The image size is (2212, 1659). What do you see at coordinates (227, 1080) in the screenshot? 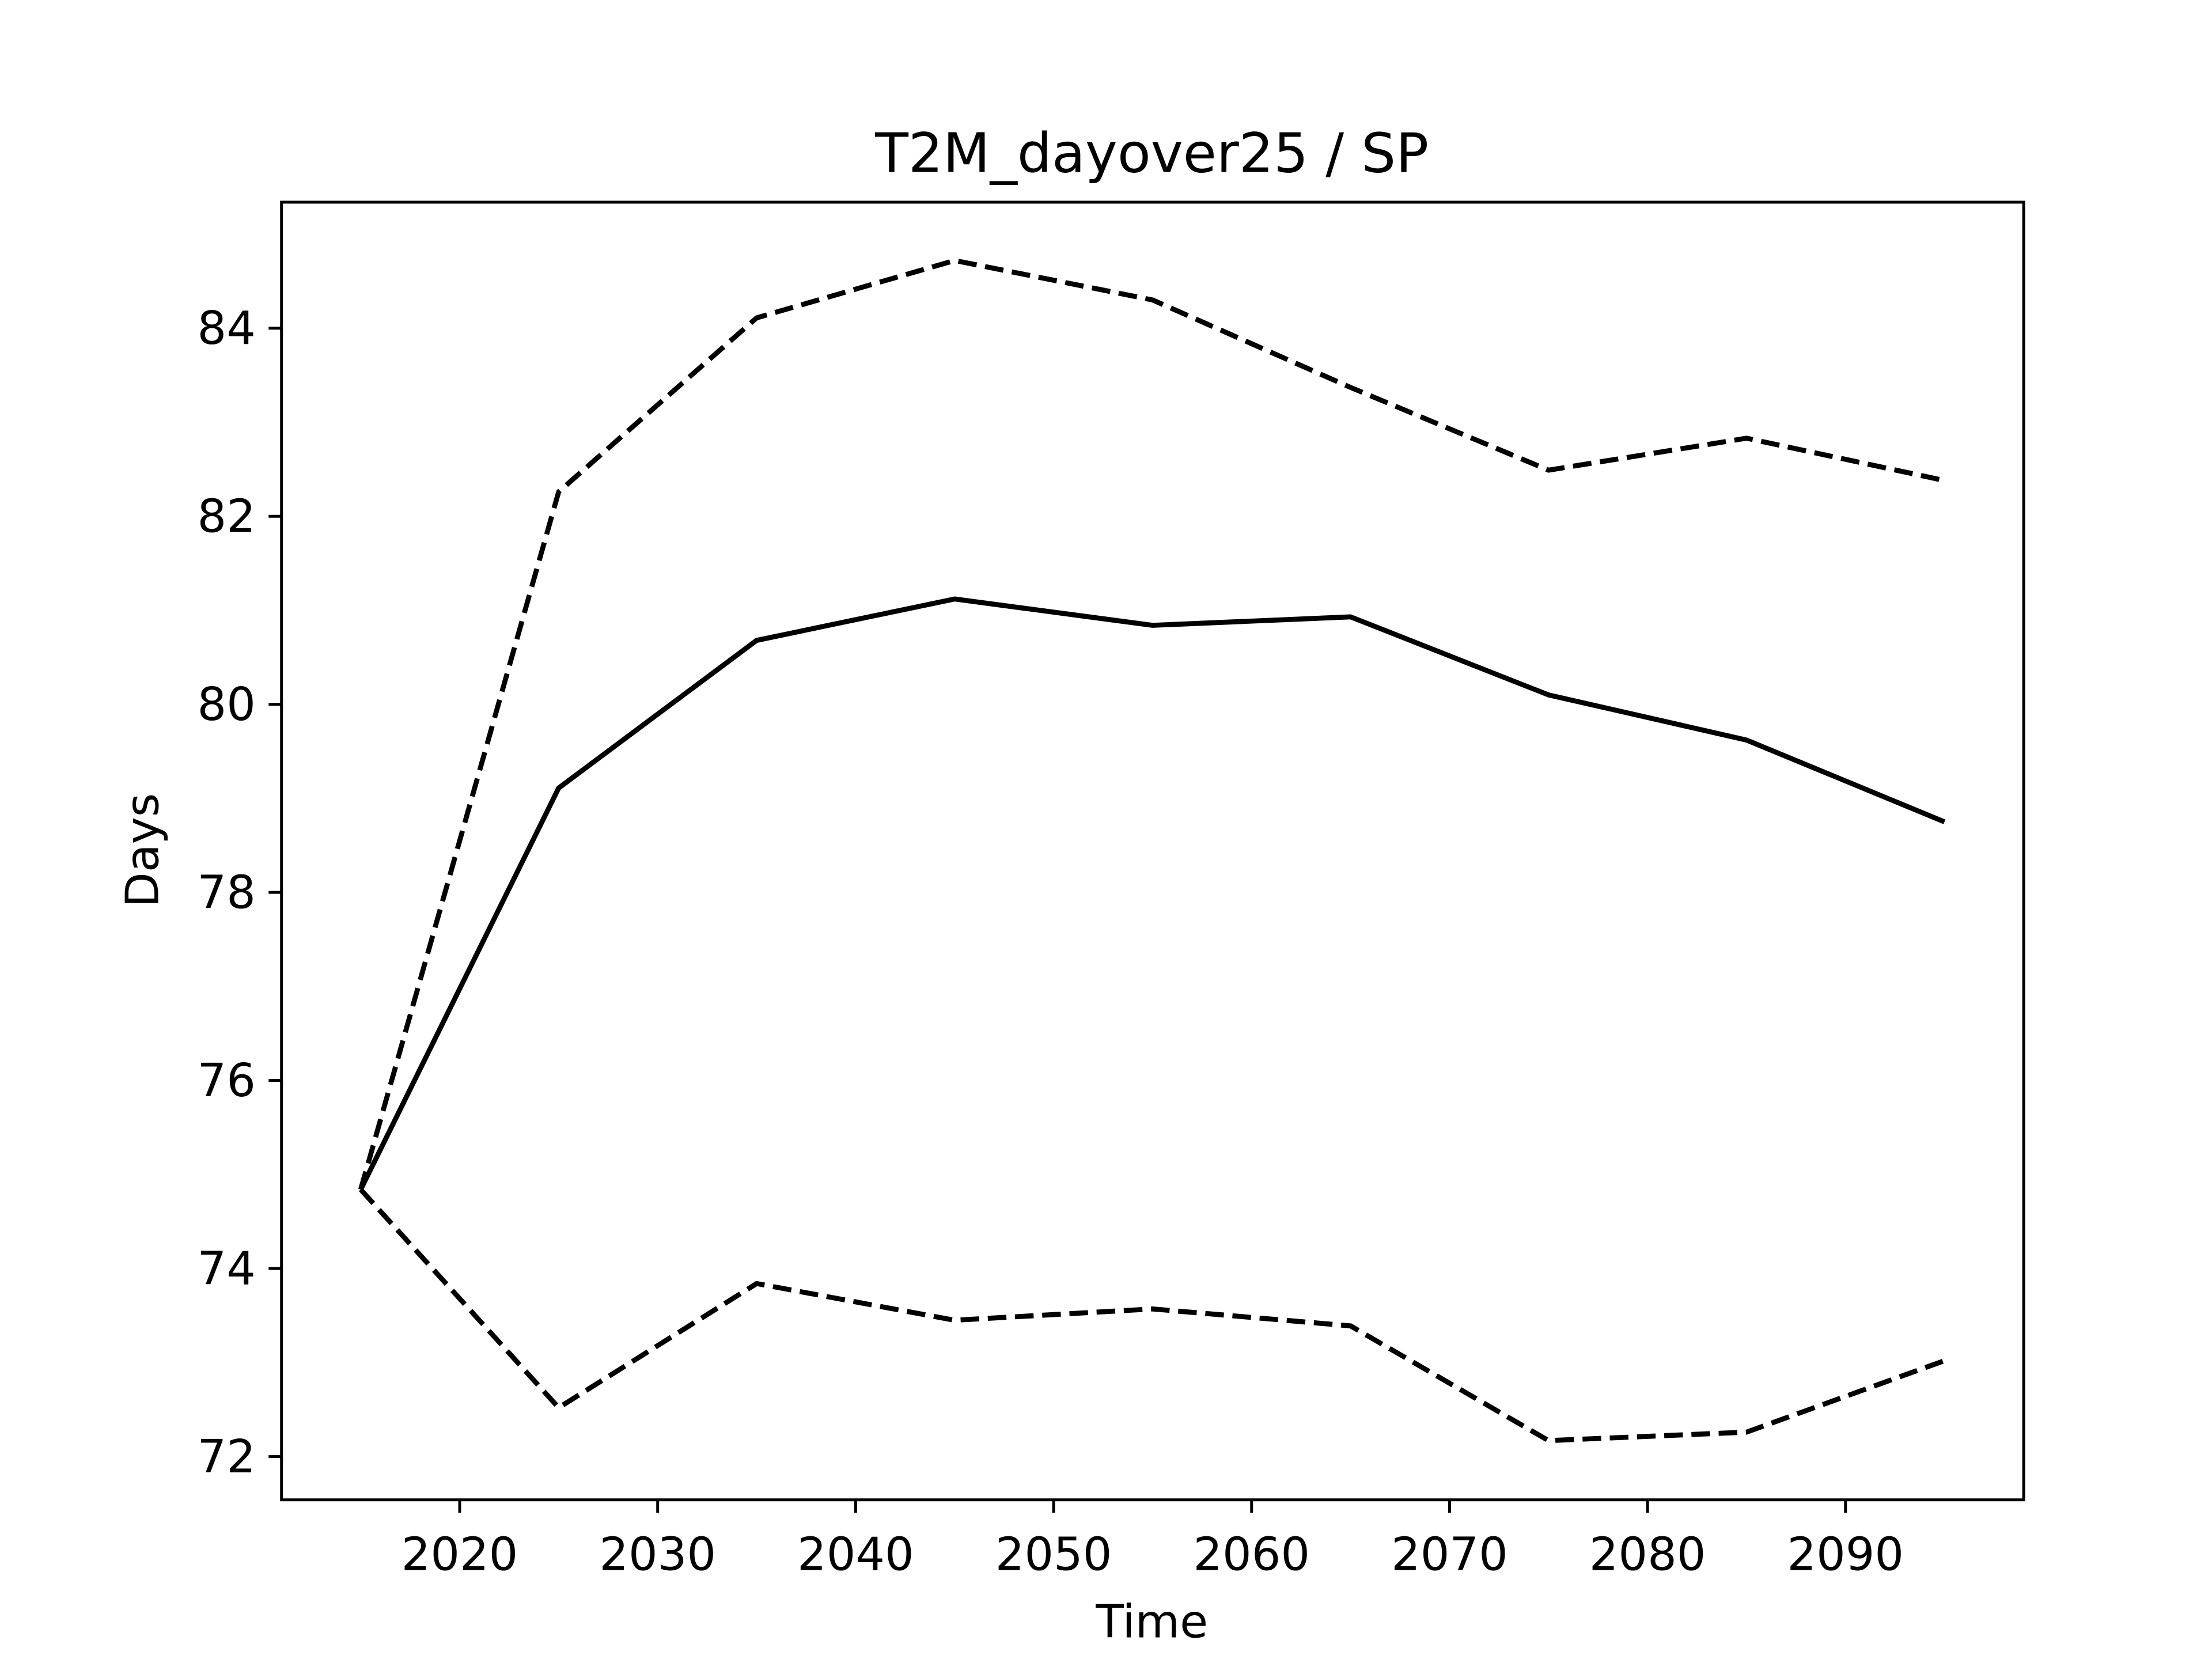
I see `y-tick-label: 76` at bounding box center [227, 1080].